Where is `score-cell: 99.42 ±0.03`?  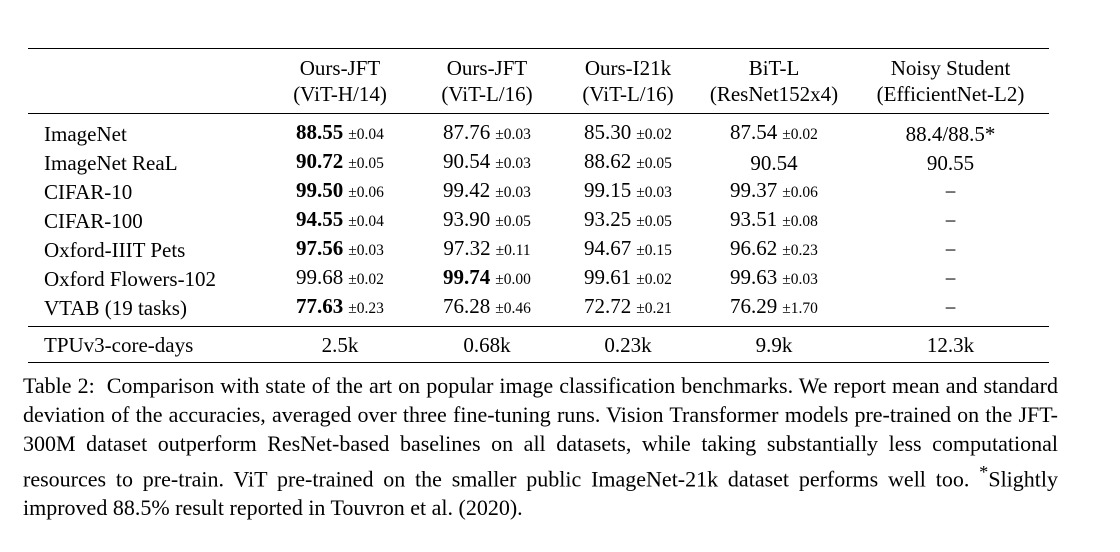
score-cell: 99.42 ±0.03 is located at coordinates (487, 191).